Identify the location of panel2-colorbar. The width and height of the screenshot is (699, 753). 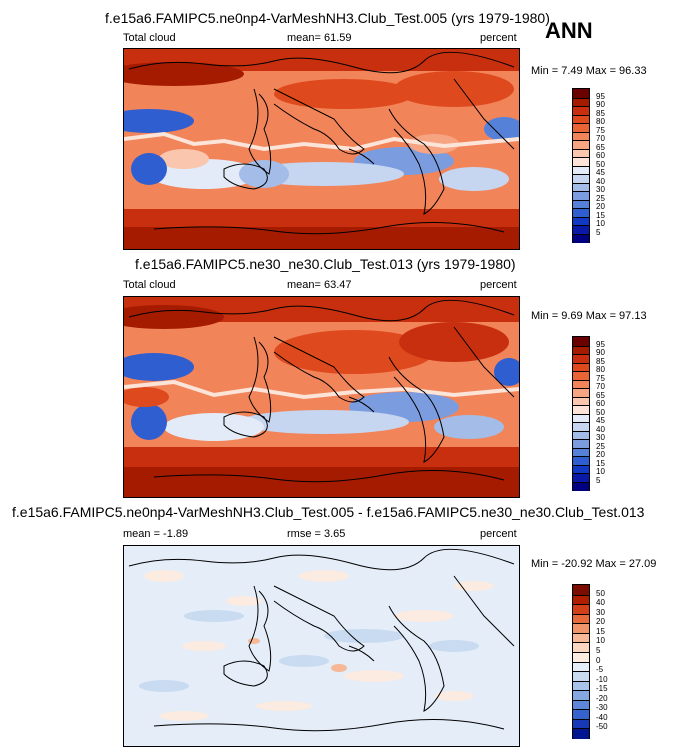
(581, 413).